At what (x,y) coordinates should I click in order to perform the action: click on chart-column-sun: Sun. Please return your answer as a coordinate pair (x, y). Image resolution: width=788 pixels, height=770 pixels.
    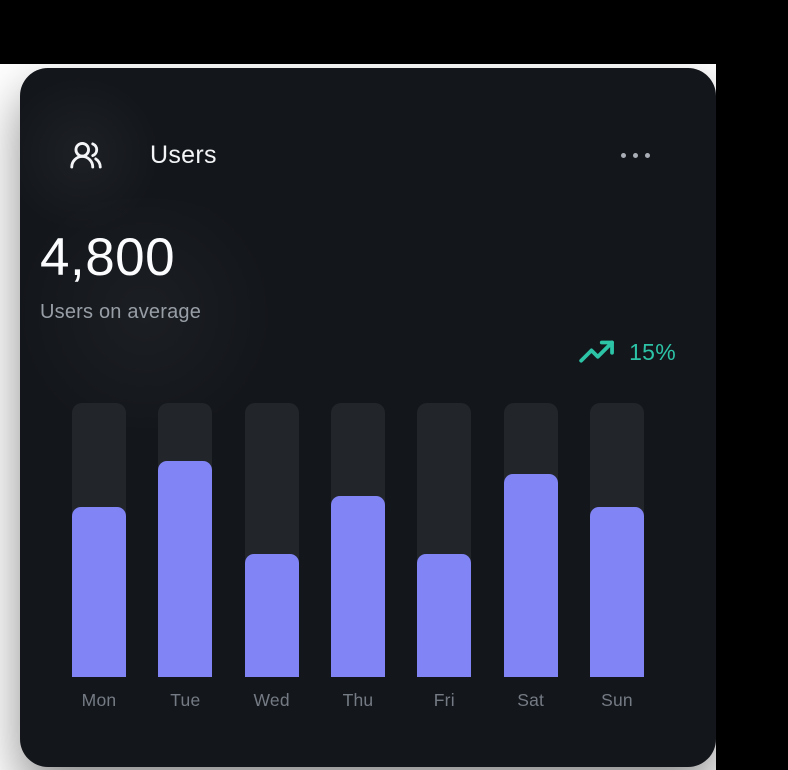
    Looking at the image, I should click on (616, 559).